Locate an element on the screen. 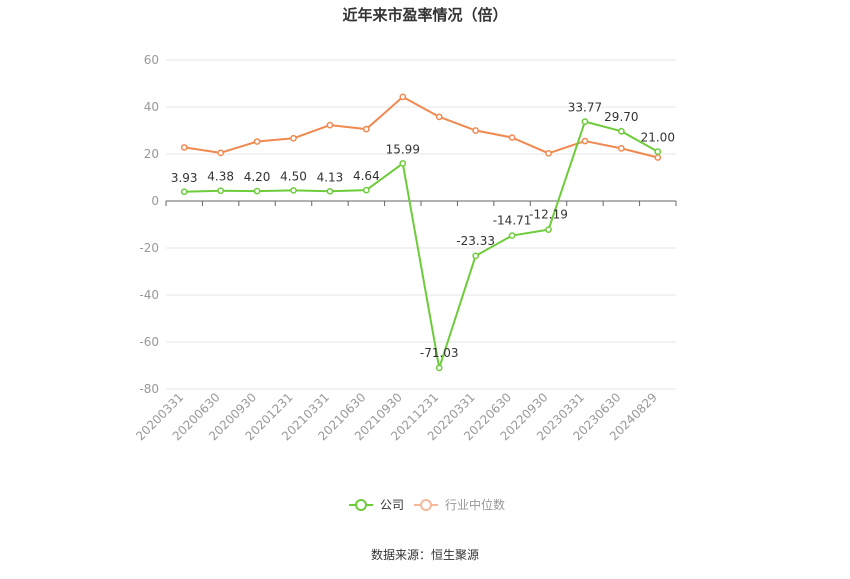 The image size is (850, 579). data-label: -12.19 is located at coordinates (548, 215).